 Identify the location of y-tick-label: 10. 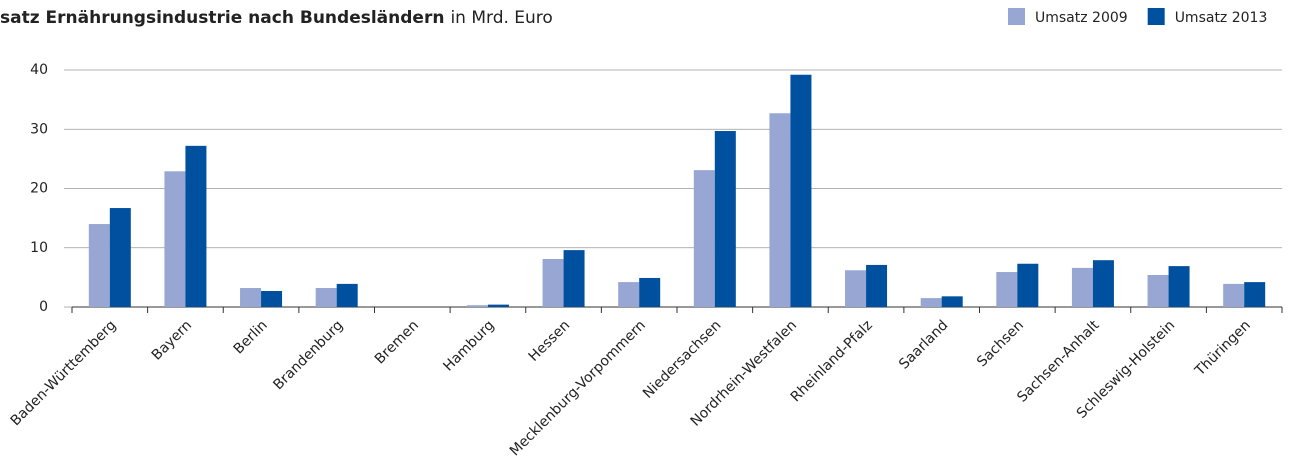
(39, 248).